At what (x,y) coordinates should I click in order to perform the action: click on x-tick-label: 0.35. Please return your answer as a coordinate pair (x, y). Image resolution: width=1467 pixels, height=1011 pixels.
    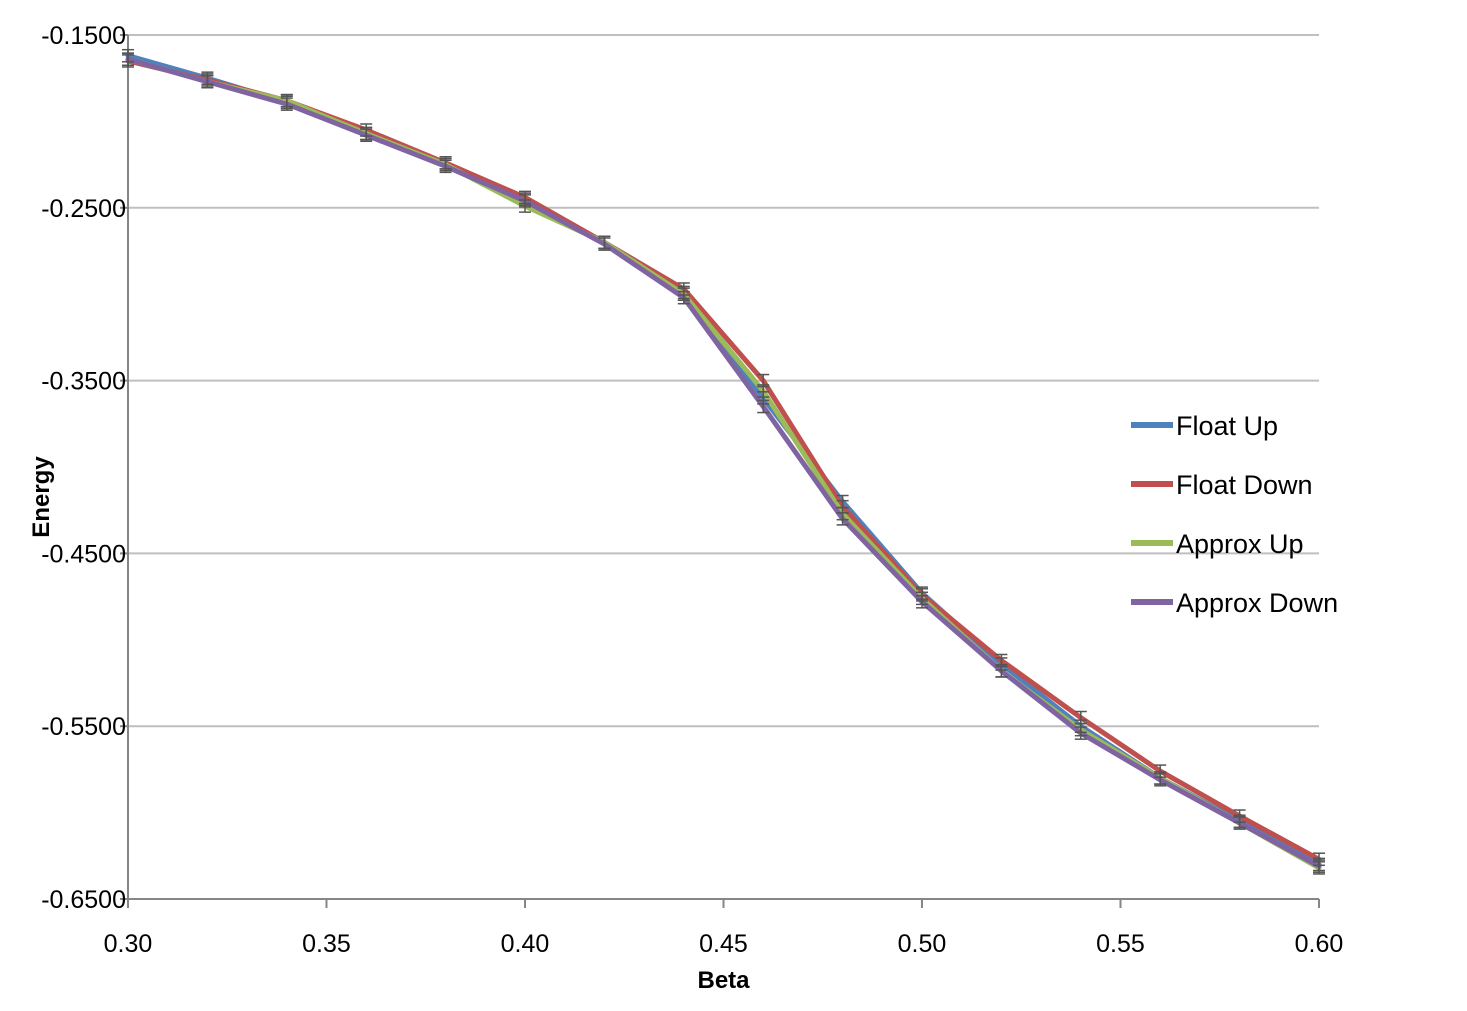
    Looking at the image, I should click on (326, 944).